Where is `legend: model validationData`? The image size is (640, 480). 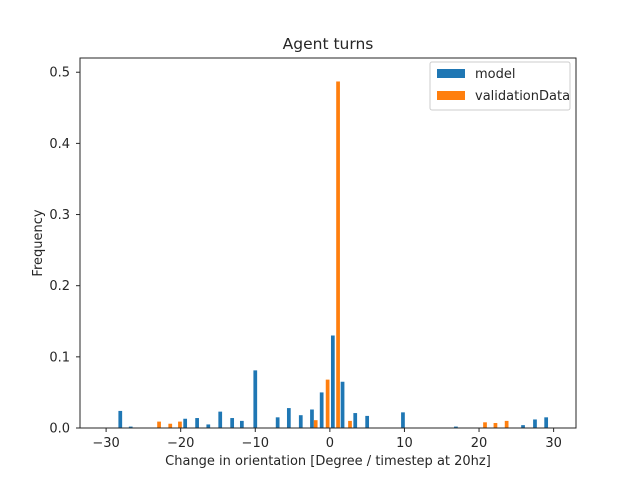
legend: model validationData is located at coordinates (500, 86).